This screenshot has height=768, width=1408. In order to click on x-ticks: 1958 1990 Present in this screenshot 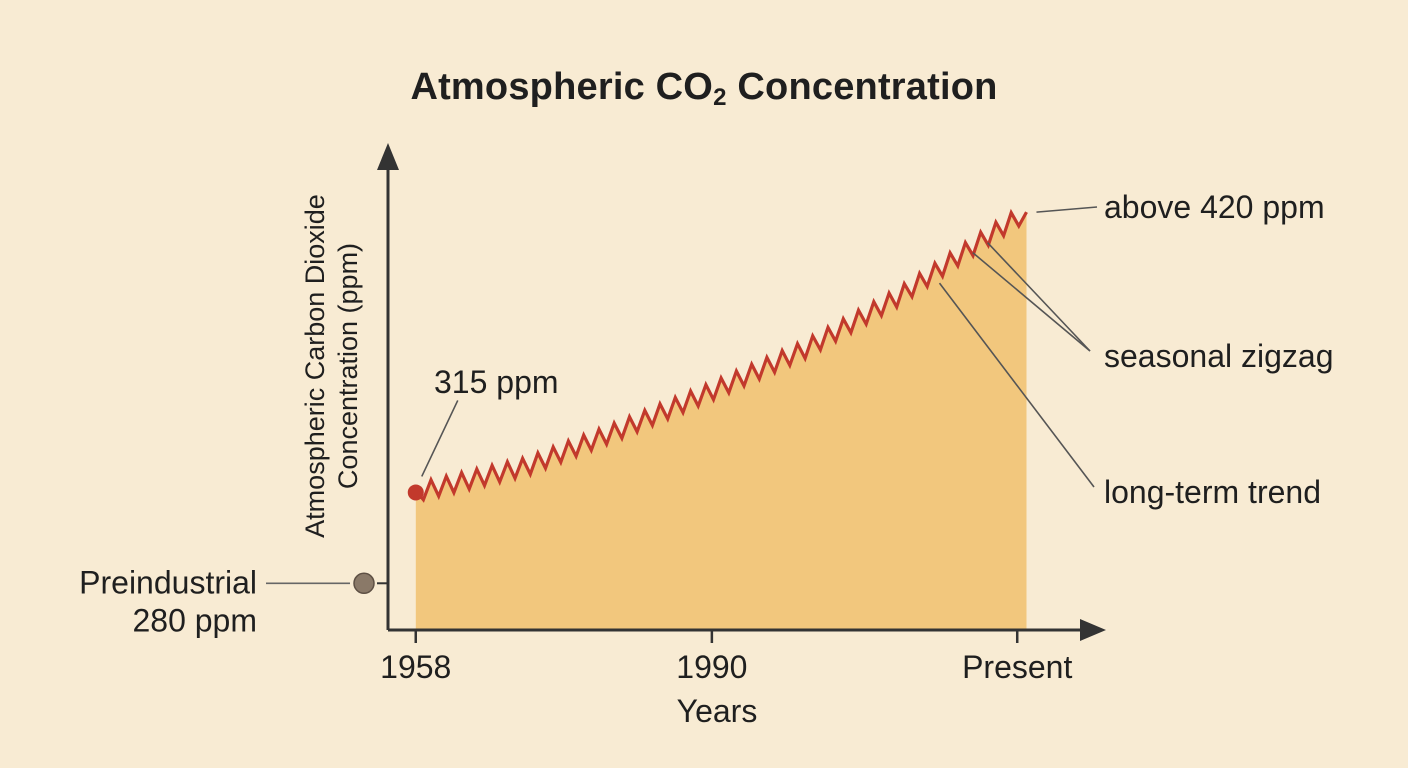, I will do `click(726, 657)`.